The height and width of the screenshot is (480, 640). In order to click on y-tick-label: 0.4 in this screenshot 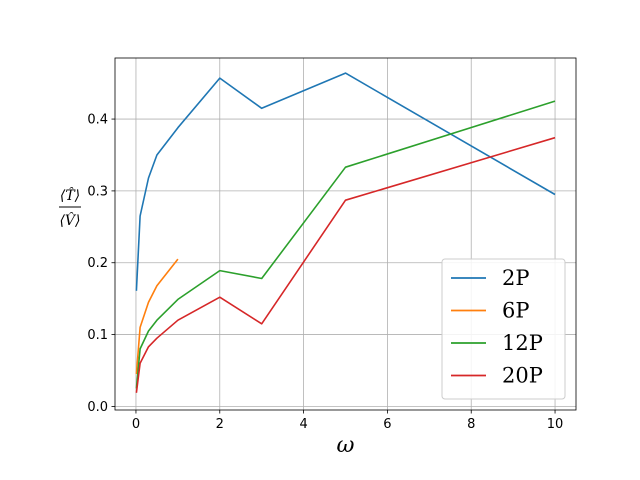, I will do `click(97, 120)`.